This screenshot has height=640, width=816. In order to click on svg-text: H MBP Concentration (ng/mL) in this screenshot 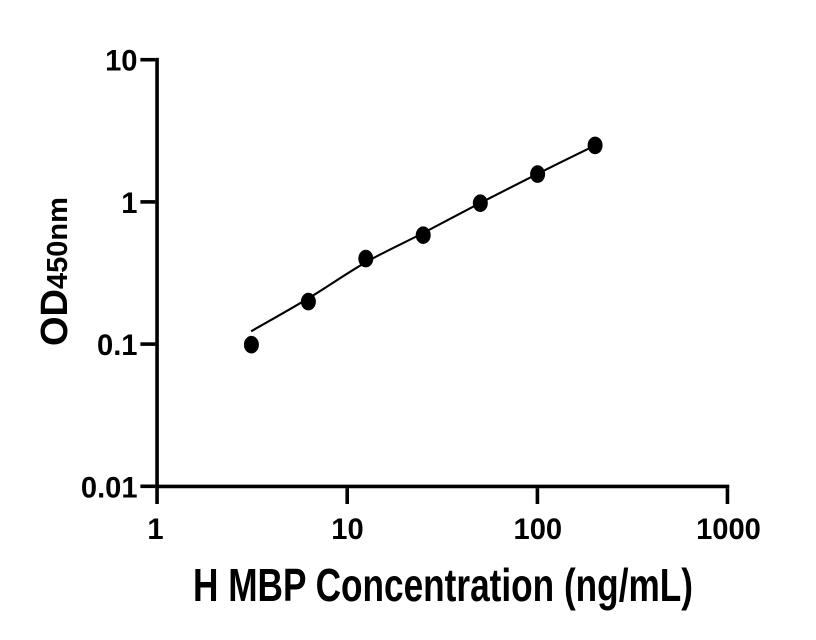, I will do `click(443, 585)`.